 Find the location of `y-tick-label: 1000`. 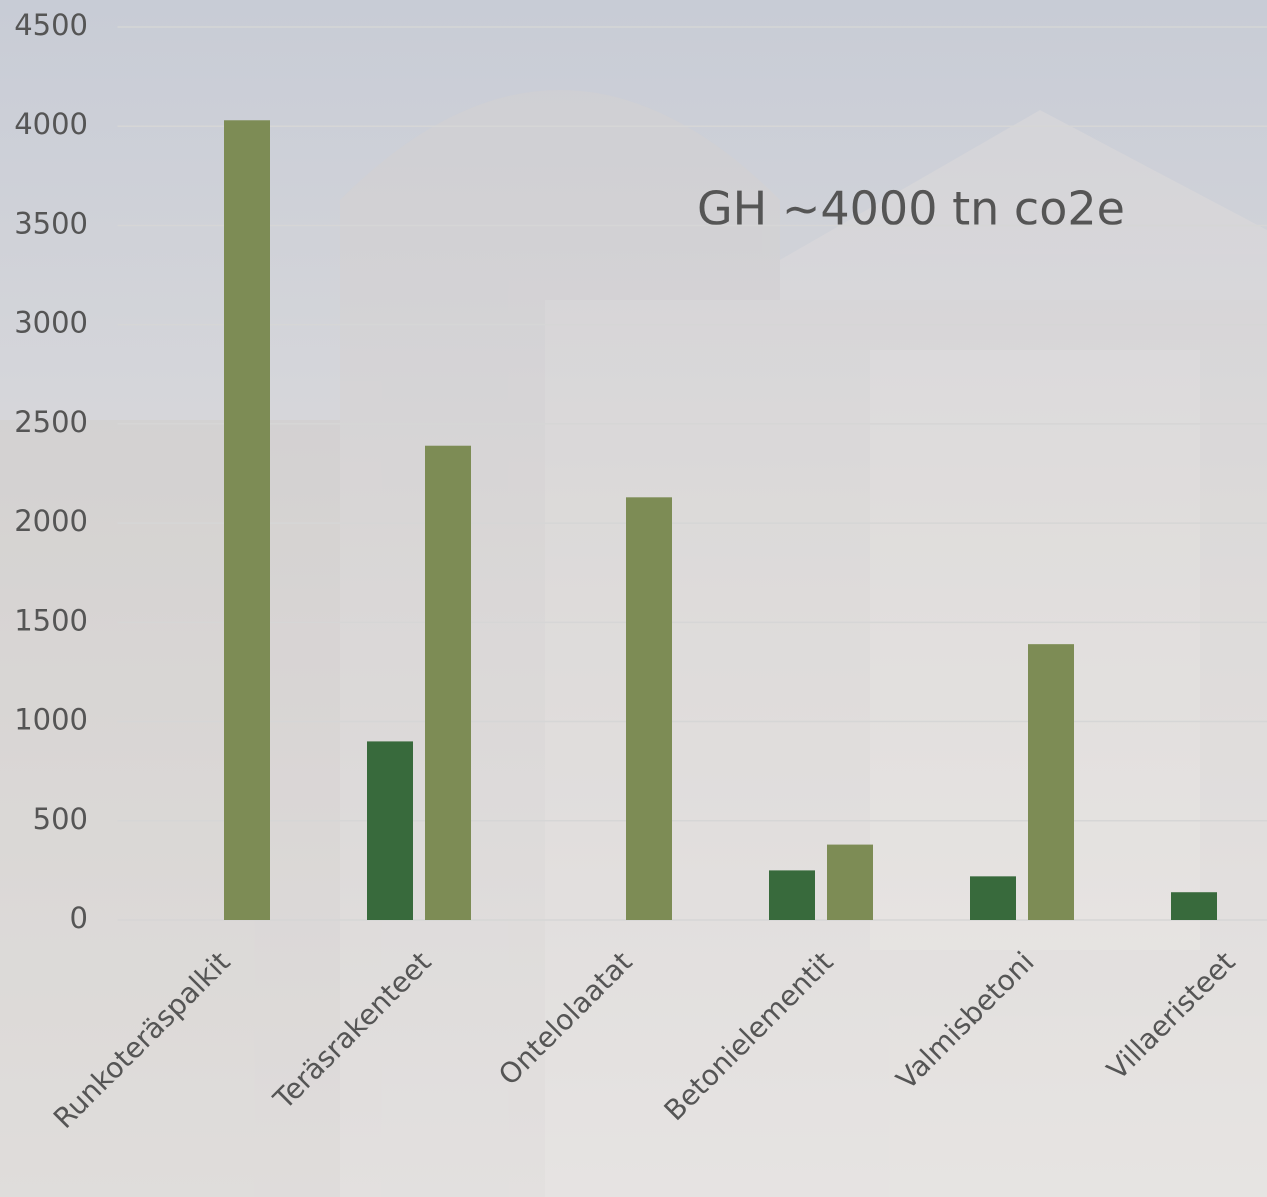

y-tick-label: 1000 is located at coordinates (51, 720).